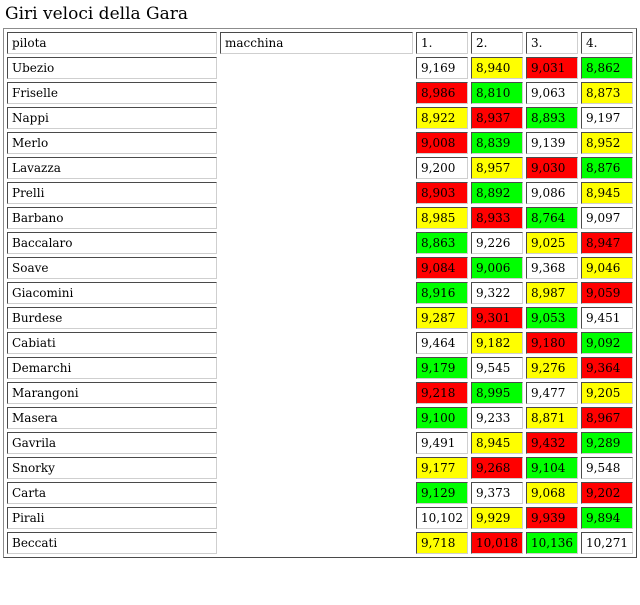  Describe the element at coordinates (552, 543) in the screenshot. I see `lap-3-time-cell: 10,136` at that location.